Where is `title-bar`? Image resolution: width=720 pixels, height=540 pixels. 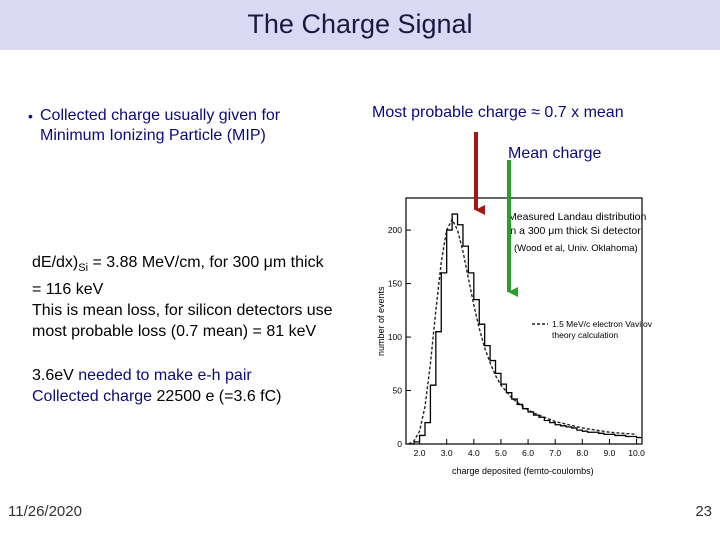
title-bar is located at coordinates (360, 25).